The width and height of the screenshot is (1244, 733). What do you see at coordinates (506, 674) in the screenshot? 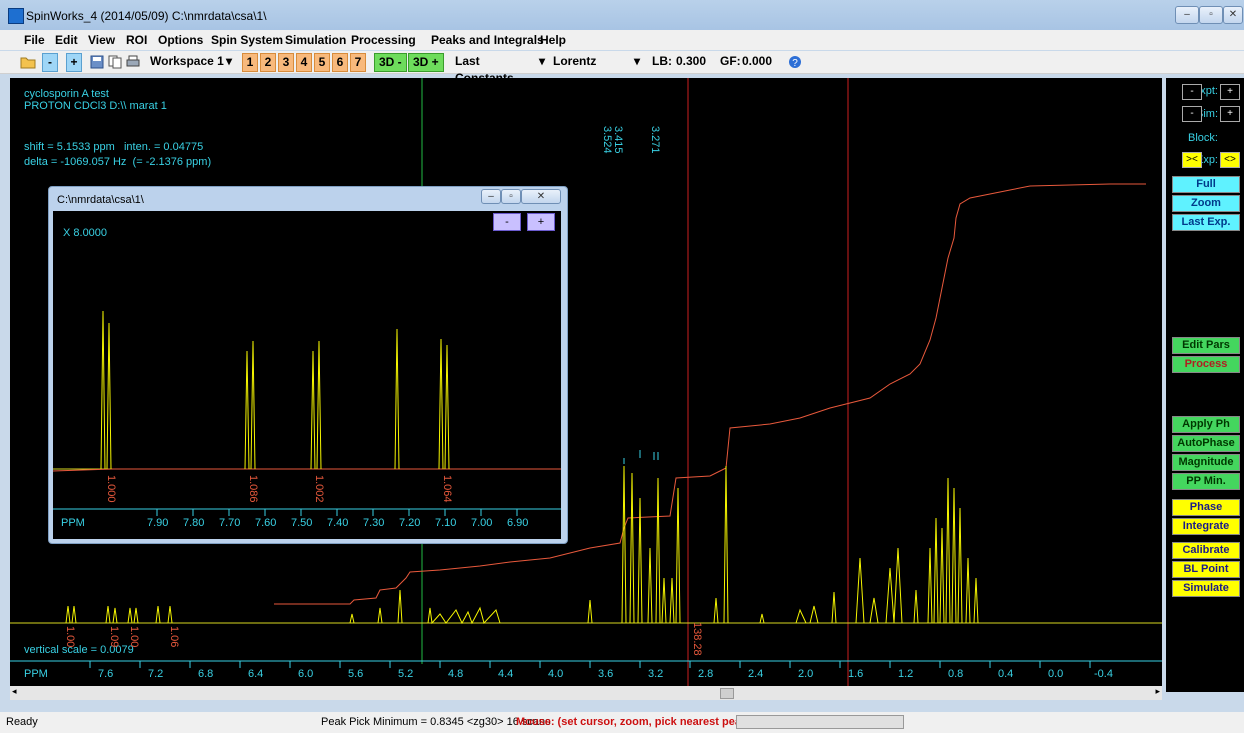
I see `axis-tick: 4.4` at bounding box center [506, 674].